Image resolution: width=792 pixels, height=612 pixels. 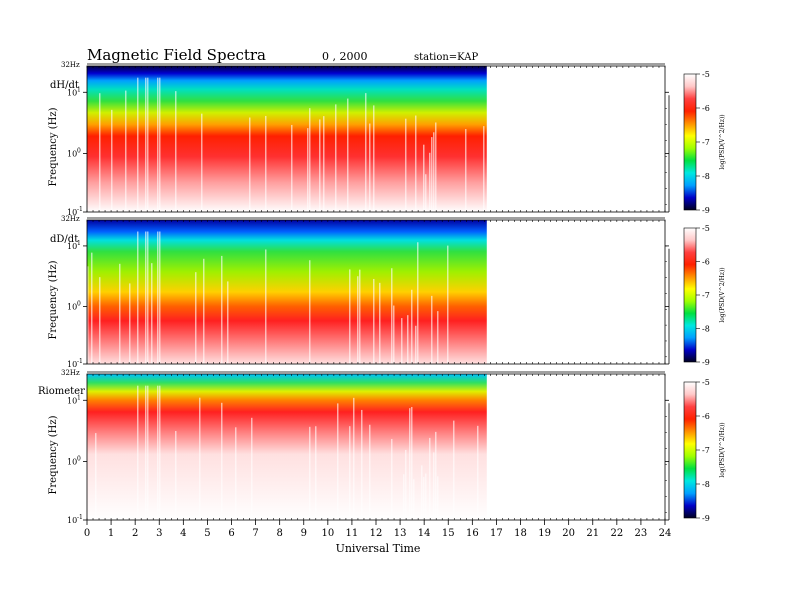 What do you see at coordinates (344, 56) in the screenshot?
I see `date-label: 0 , 2000` at bounding box center [344, 56].